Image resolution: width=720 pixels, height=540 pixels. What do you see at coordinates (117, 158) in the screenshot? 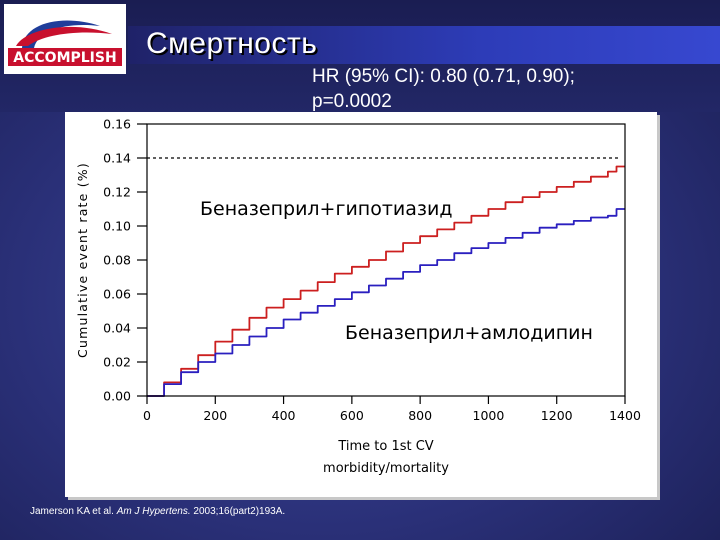
I see `y-tick-label: 0.14` at bounding box center [117, 158].